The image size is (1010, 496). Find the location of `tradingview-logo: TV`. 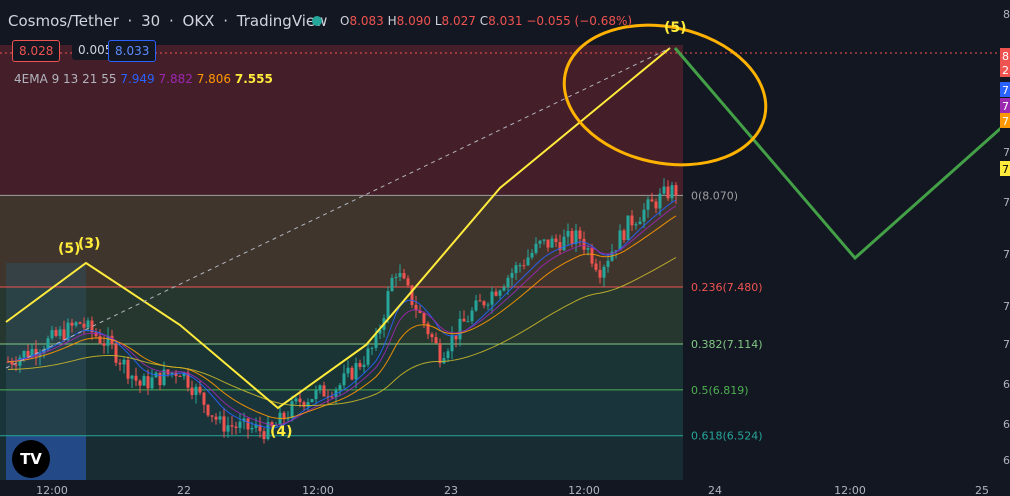

tradingview-logo: TV is located at coordinates (31, 459).